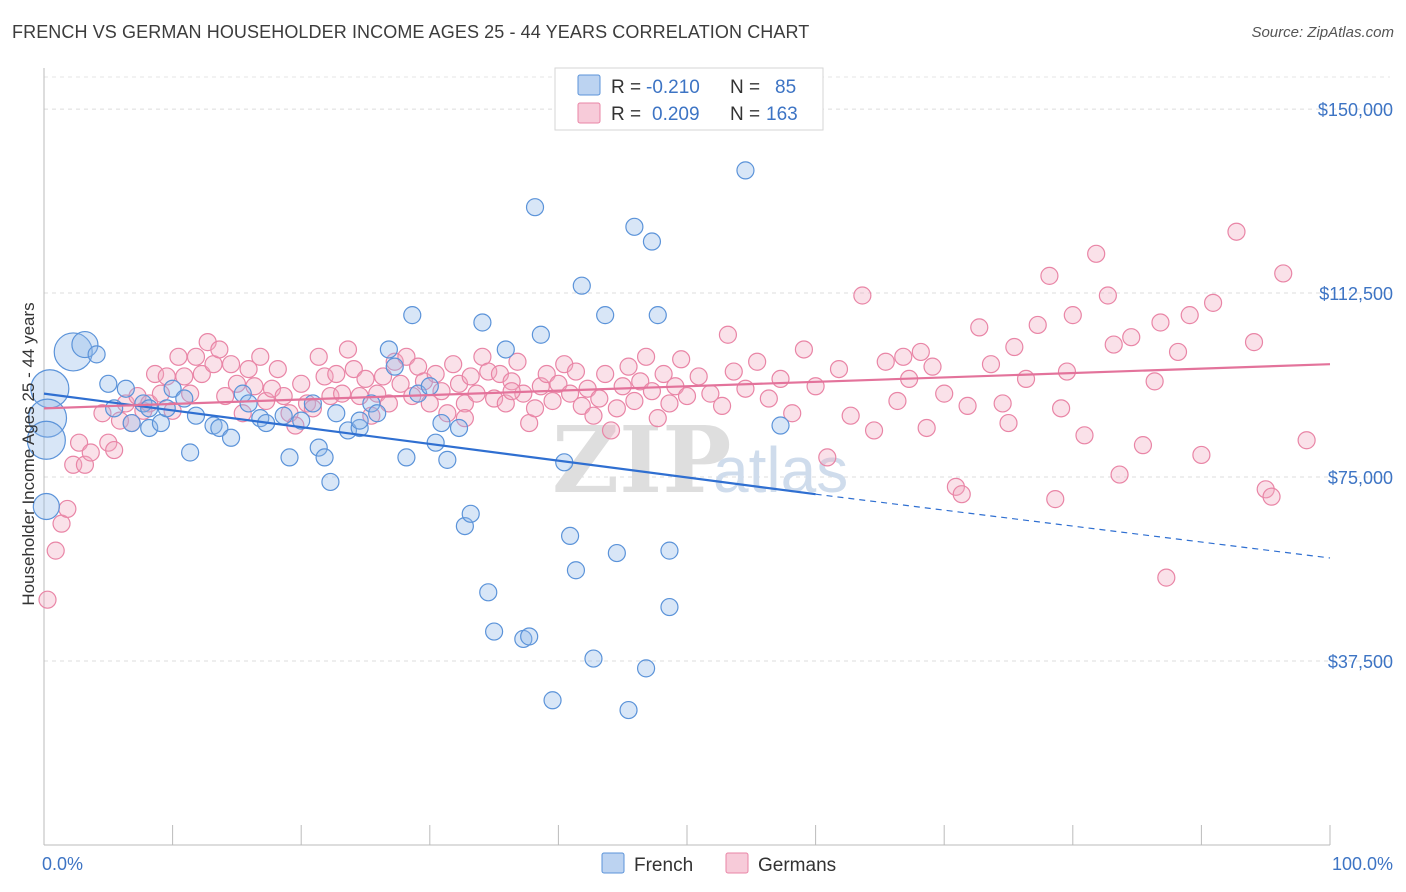  What do you see at coordinates (780, 470) in the screenshot?
I see `watermark-atlas: atlas` at bounding box center [780, 470].